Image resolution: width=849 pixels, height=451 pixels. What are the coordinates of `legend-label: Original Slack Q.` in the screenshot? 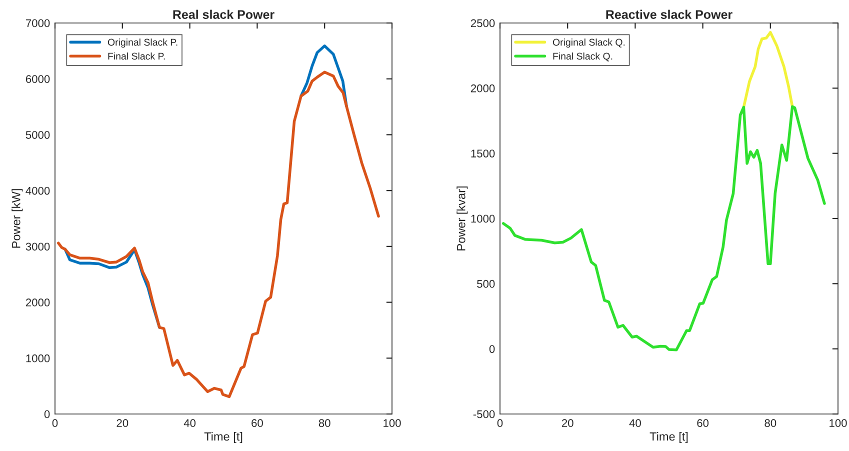 It's located at (588, 43).